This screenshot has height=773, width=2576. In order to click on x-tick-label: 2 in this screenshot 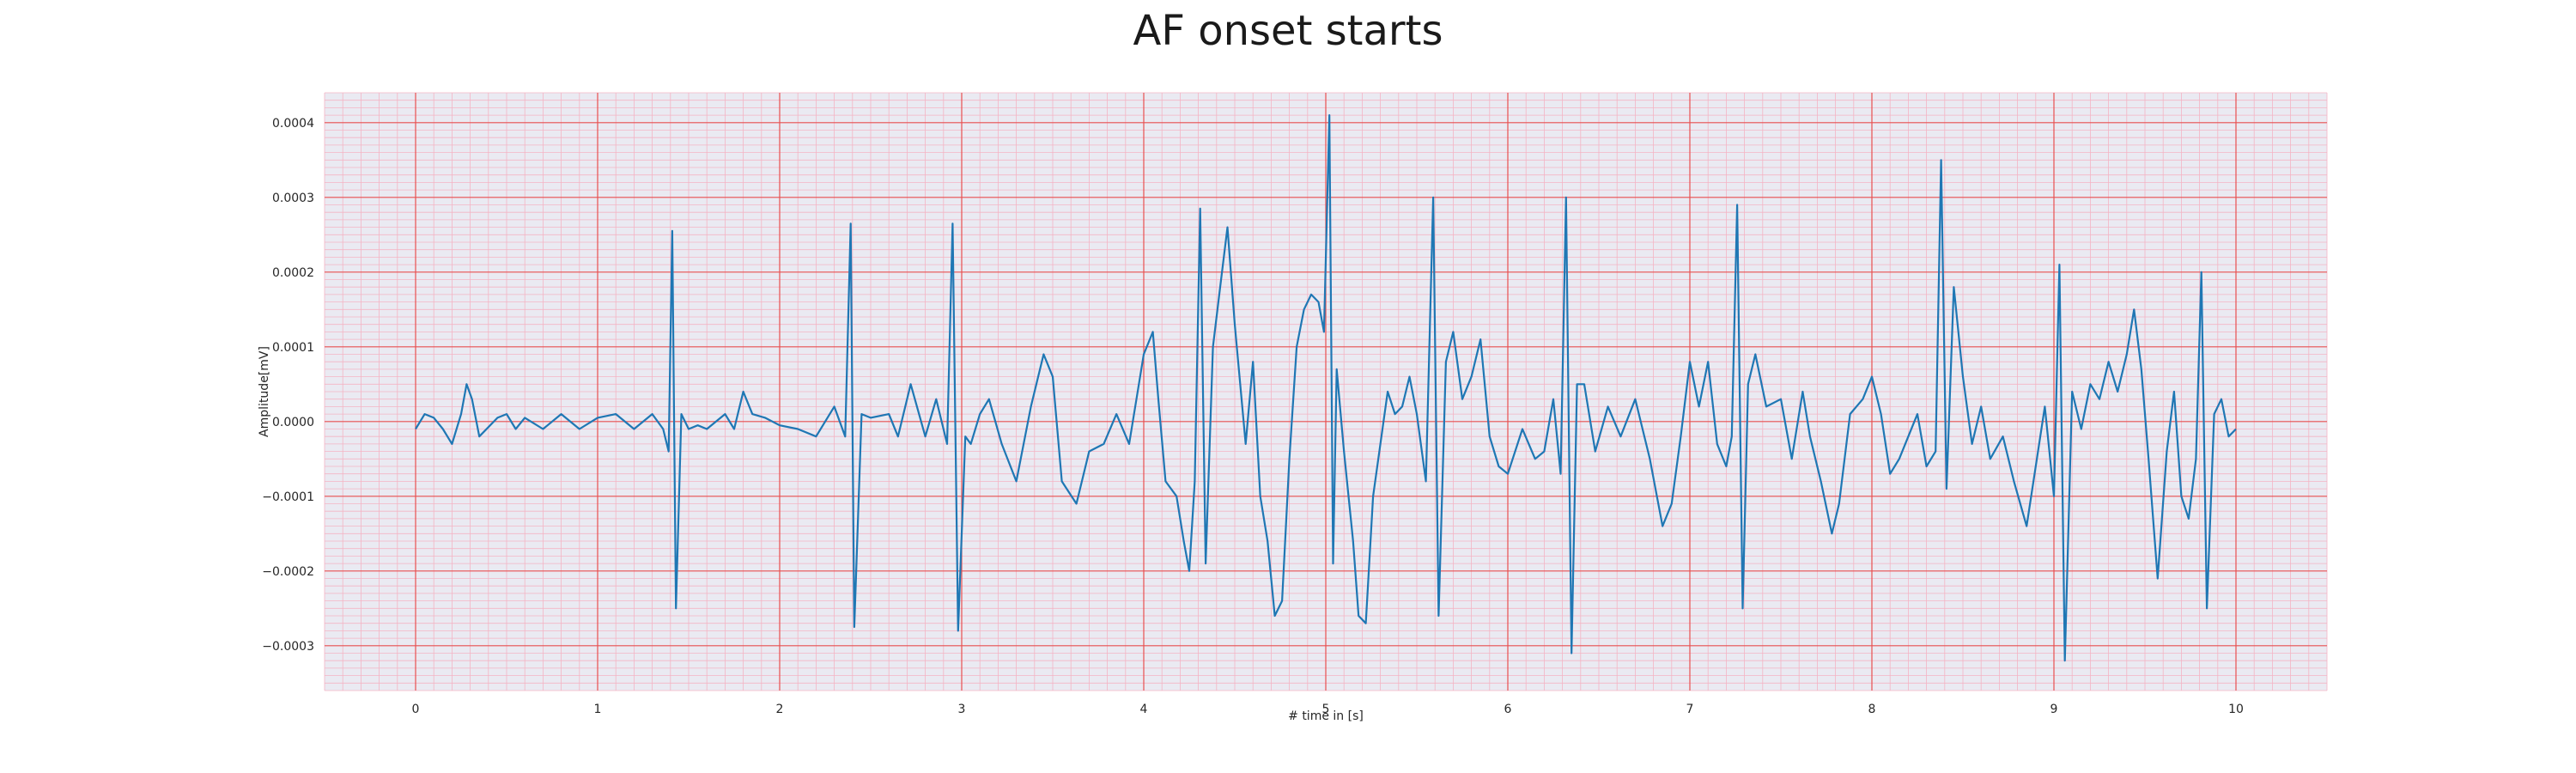, I will do `click(780, 709)`.